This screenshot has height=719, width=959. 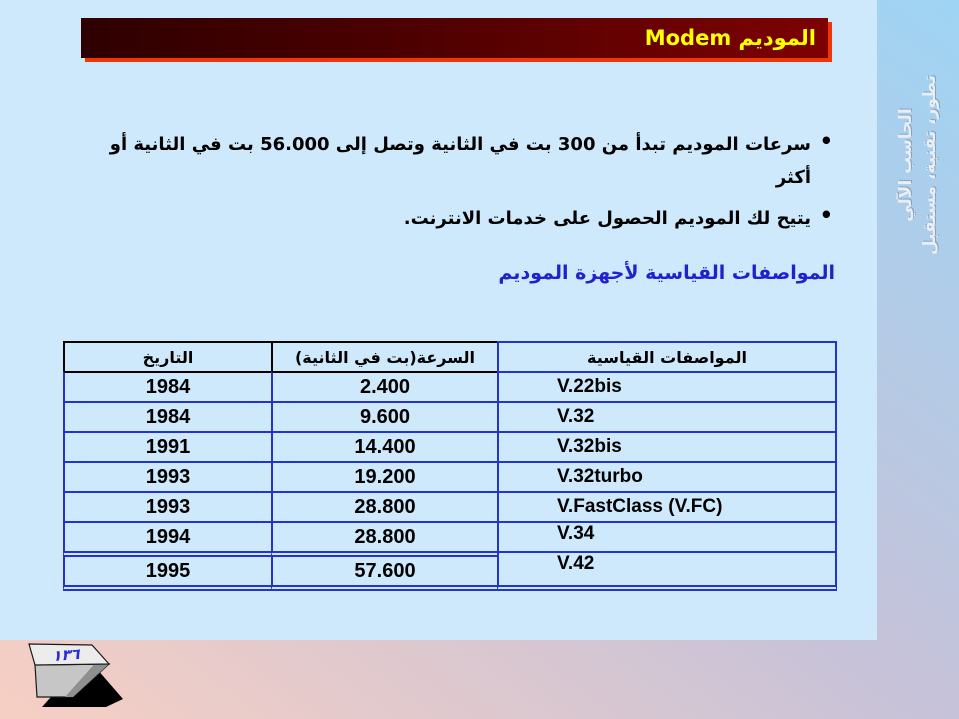 What do you see at coordinates (667, 386) in the screenshot?
I see `standard-cell: V.22bis` at bounding box center [667, 386].